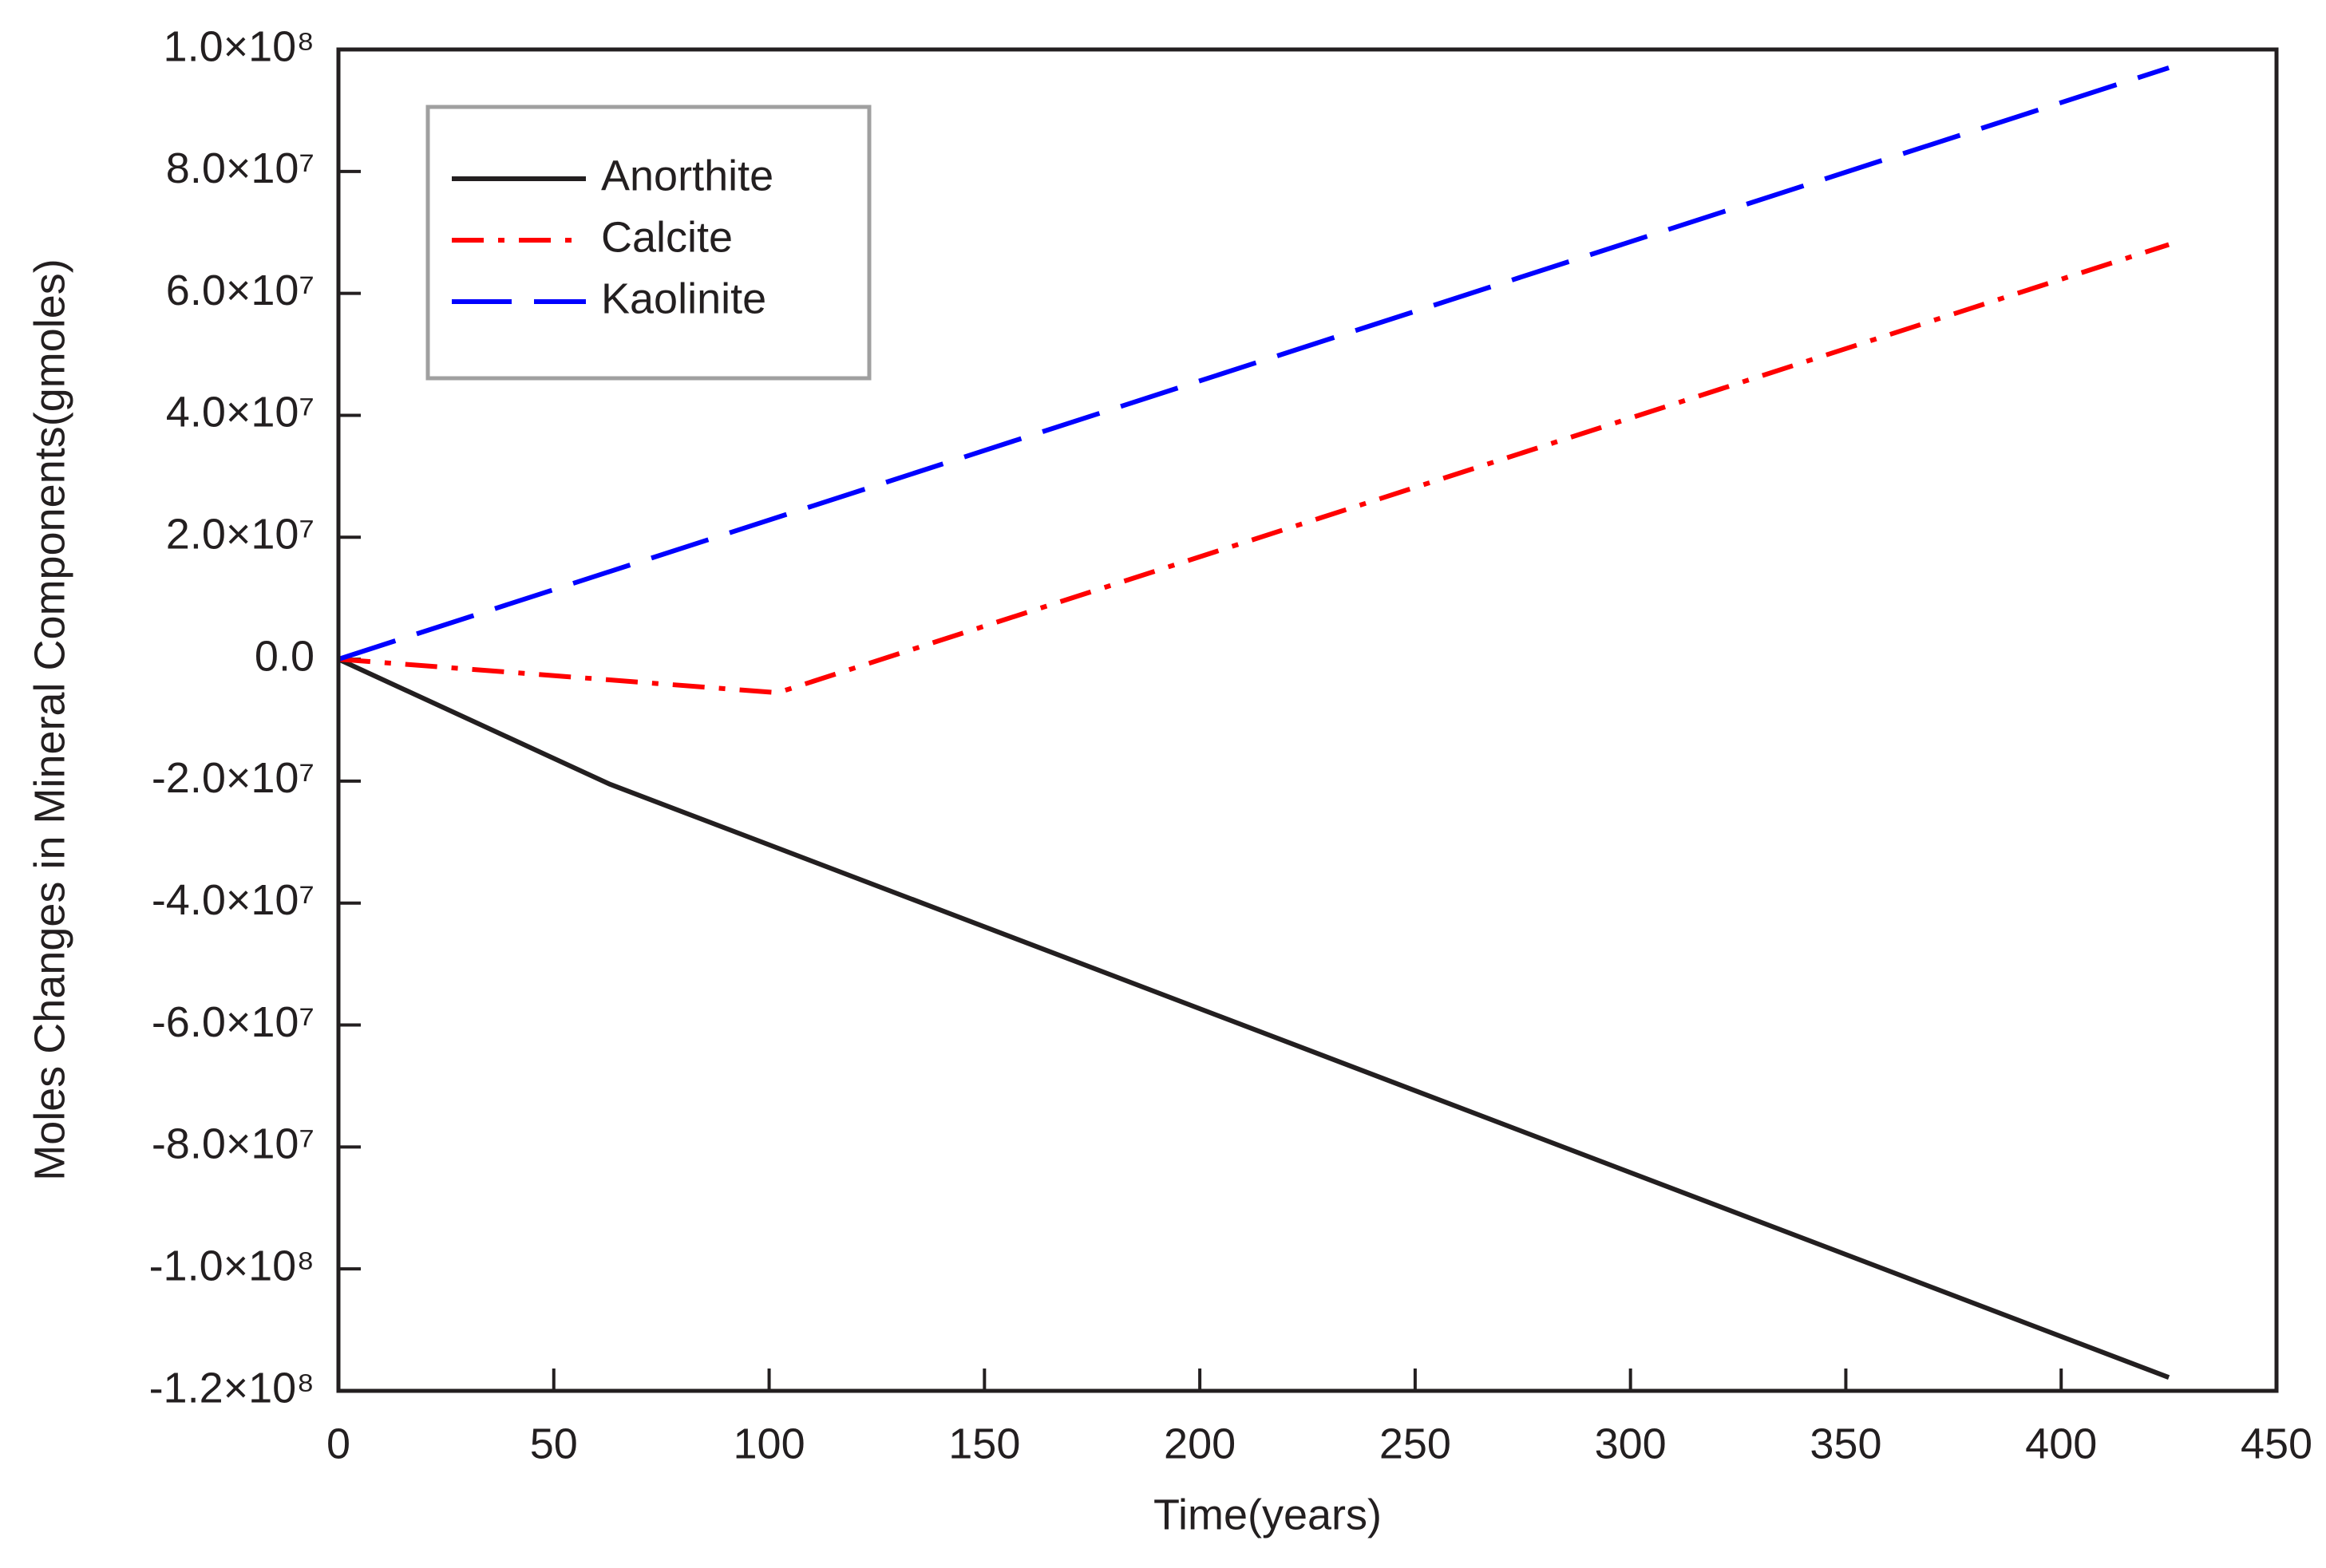 The image size is (2326, 1568). I want to click on x-tick-label: 400, so click(2061, 1443).